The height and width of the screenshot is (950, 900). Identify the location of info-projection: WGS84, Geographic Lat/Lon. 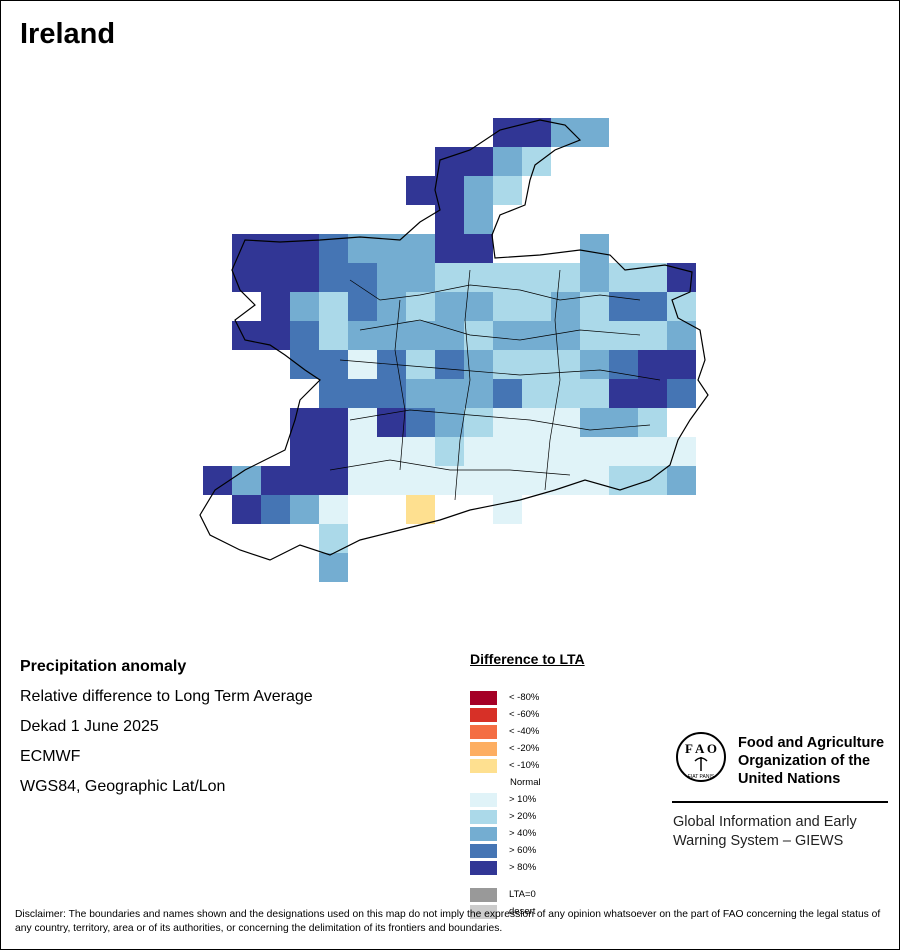
(123, 786).